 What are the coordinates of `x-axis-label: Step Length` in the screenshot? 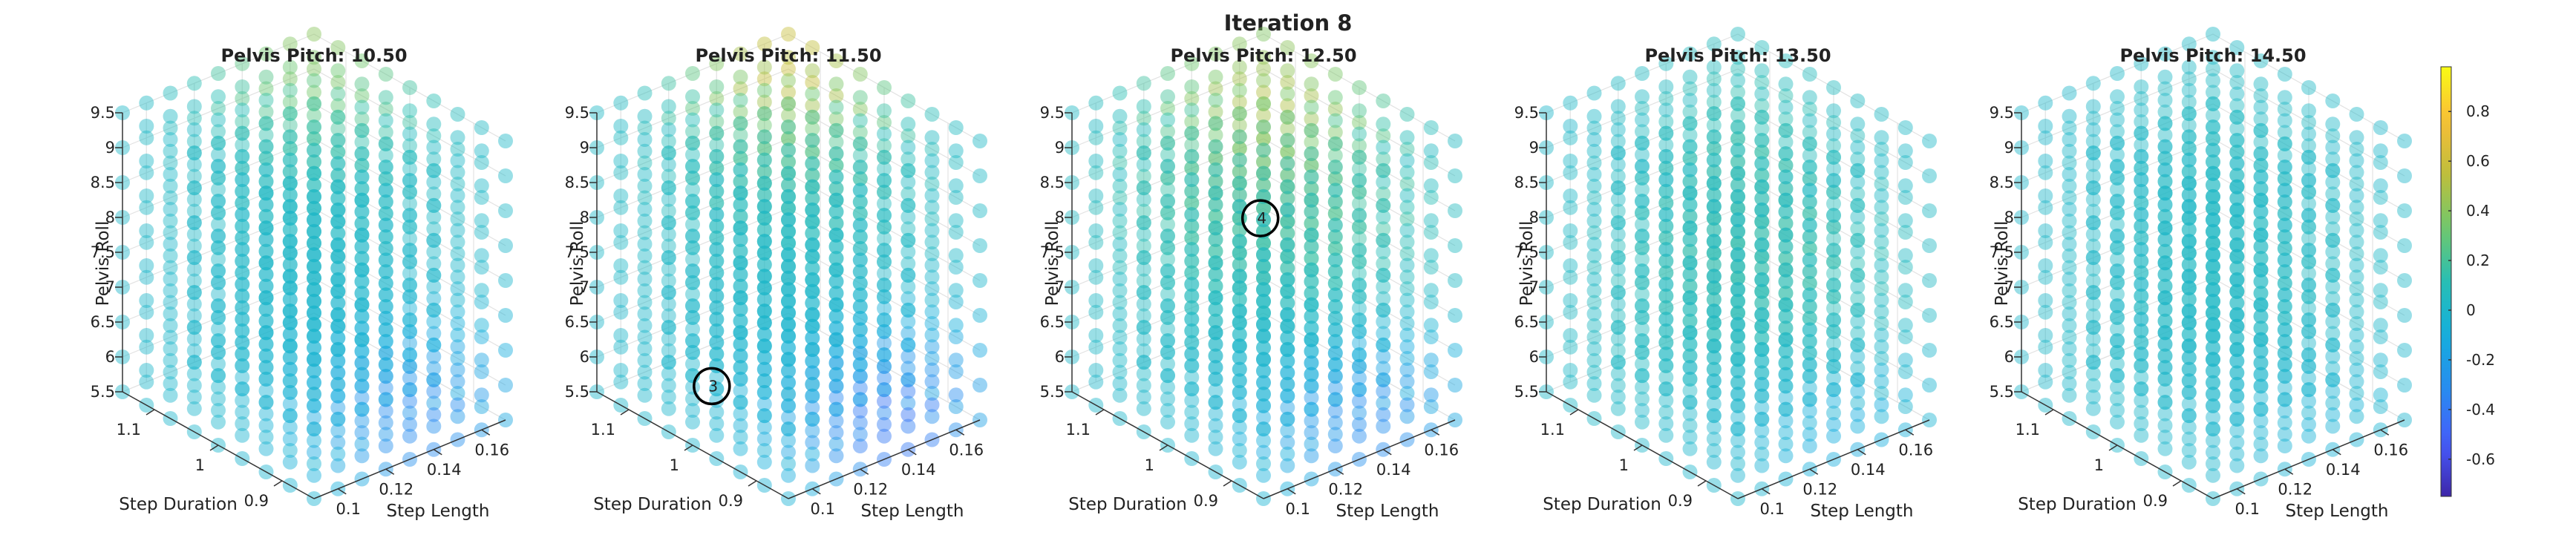 It's located at (437, 512).